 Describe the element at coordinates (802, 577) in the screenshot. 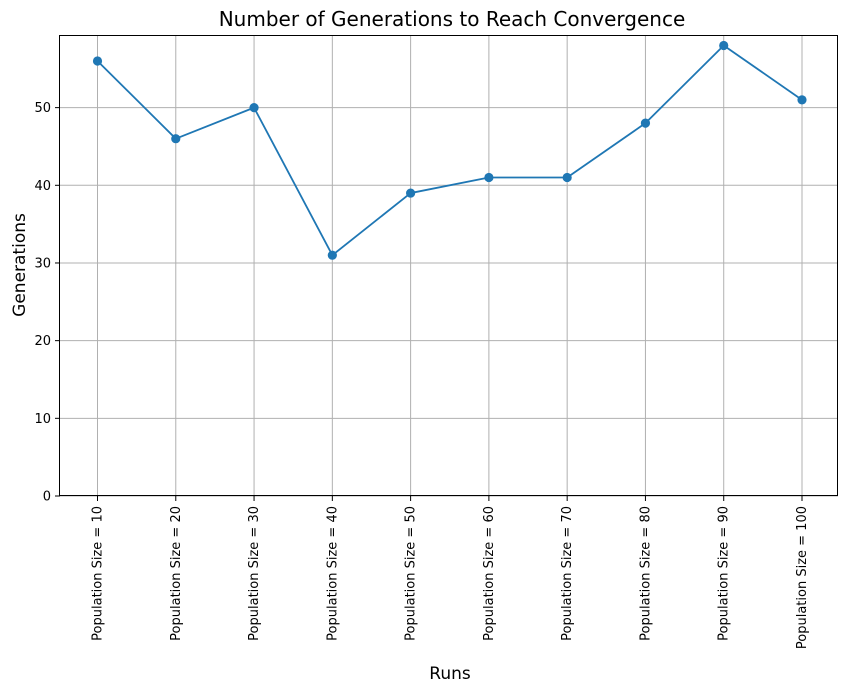

I see `x-tick-label: Population Size = 100` at that location.